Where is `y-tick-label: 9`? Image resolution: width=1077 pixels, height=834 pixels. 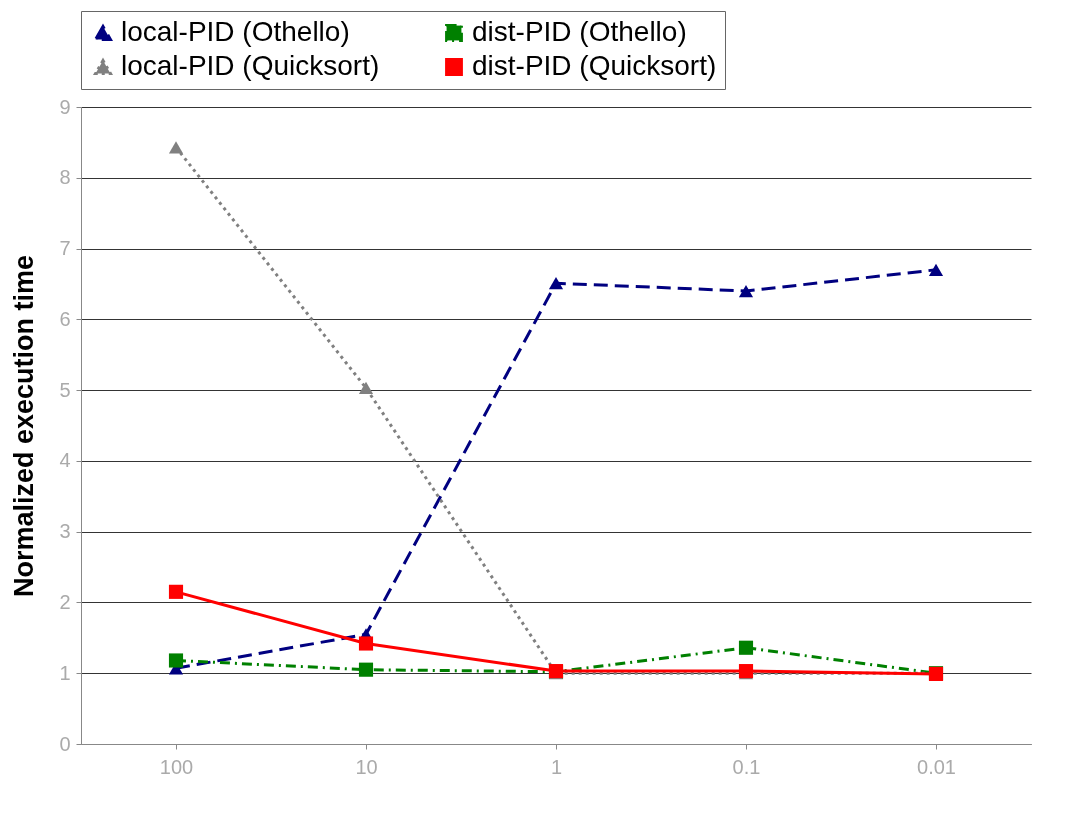 y-tick-label: 9 is located at coordinates (65, 106).